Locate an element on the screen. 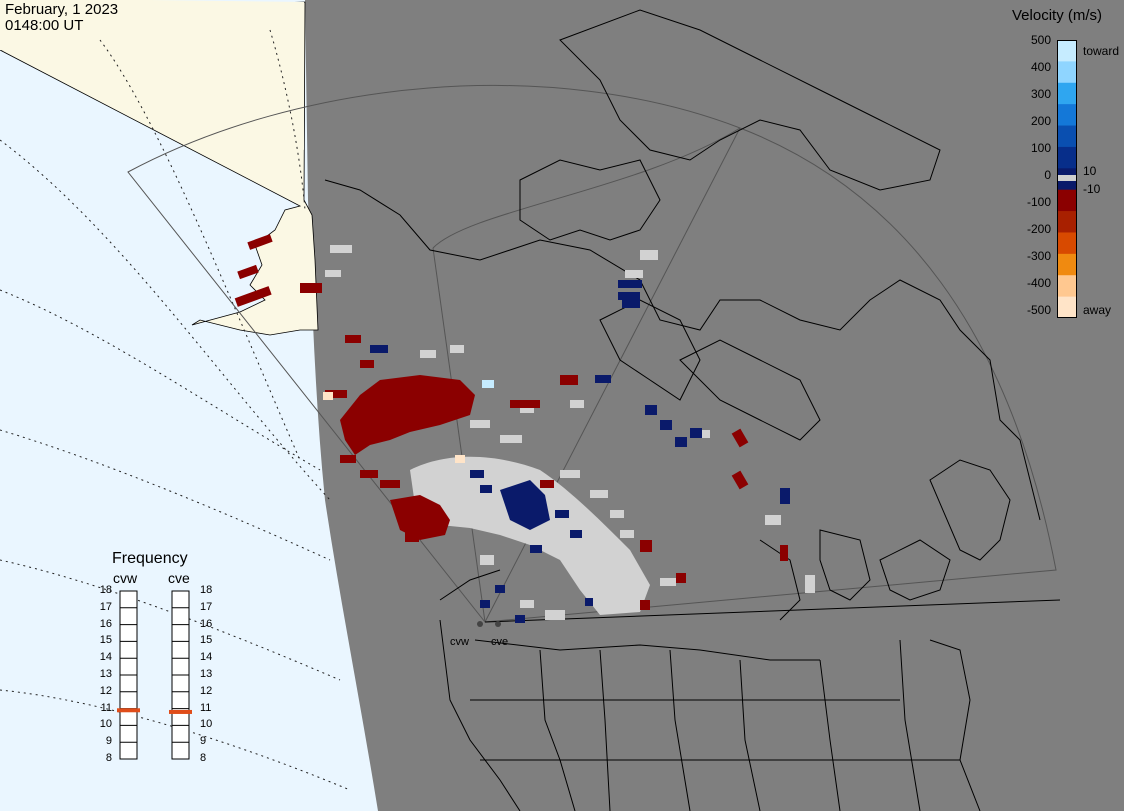  velocity-highlights is located at coordinates (408, 421).